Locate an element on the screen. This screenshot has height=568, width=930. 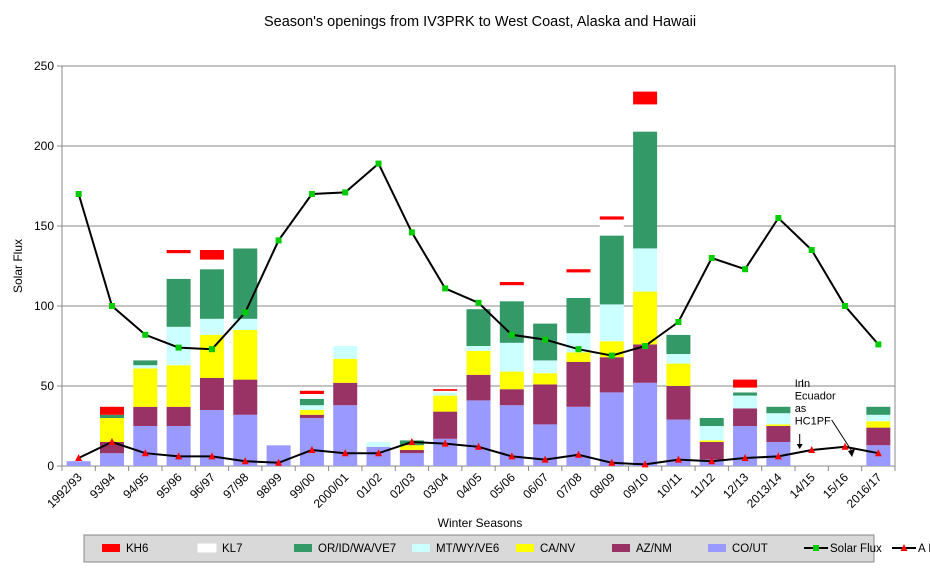
legend-item-solar-flux: Solar Flux is located at coordinates (843, 549).